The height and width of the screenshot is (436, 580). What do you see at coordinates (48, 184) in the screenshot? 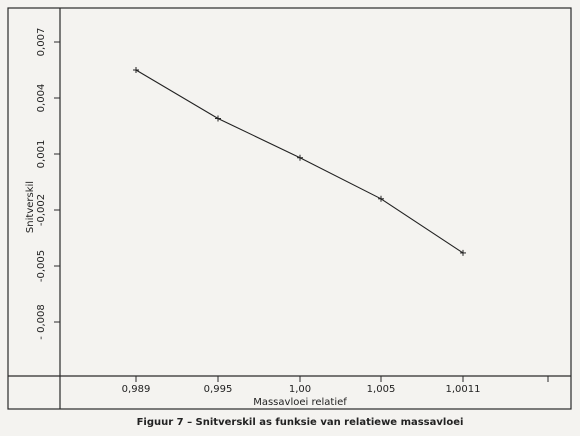
I see `y-ticks: 0,007 0,004 0,001 -0,002 -0,005 - 0,008` at bounding box center [48, 184].